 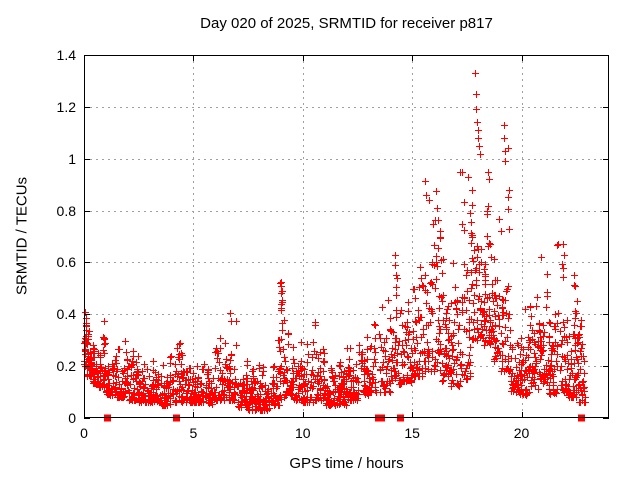 What do you see at coordinates (66, 314) in the screenshot?
I see `y-tick-label: 0.4` at bounding box center [66, 314].